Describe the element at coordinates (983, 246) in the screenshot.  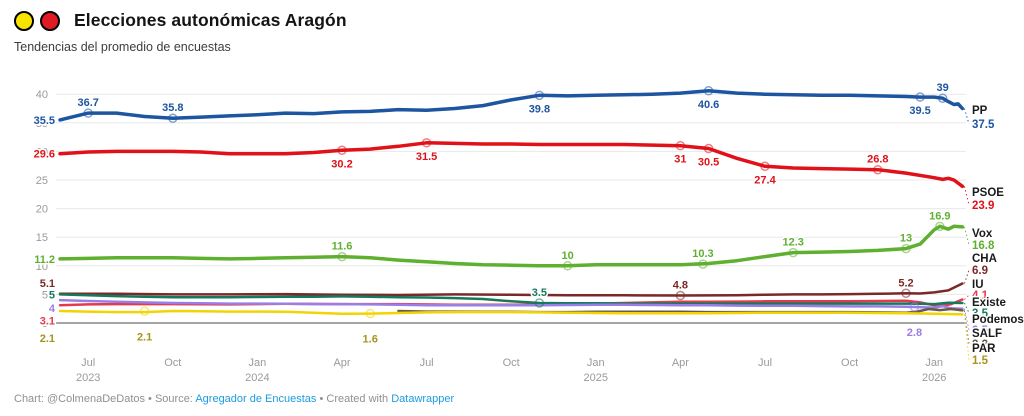
I see `svg-text: 16.8` at that location.